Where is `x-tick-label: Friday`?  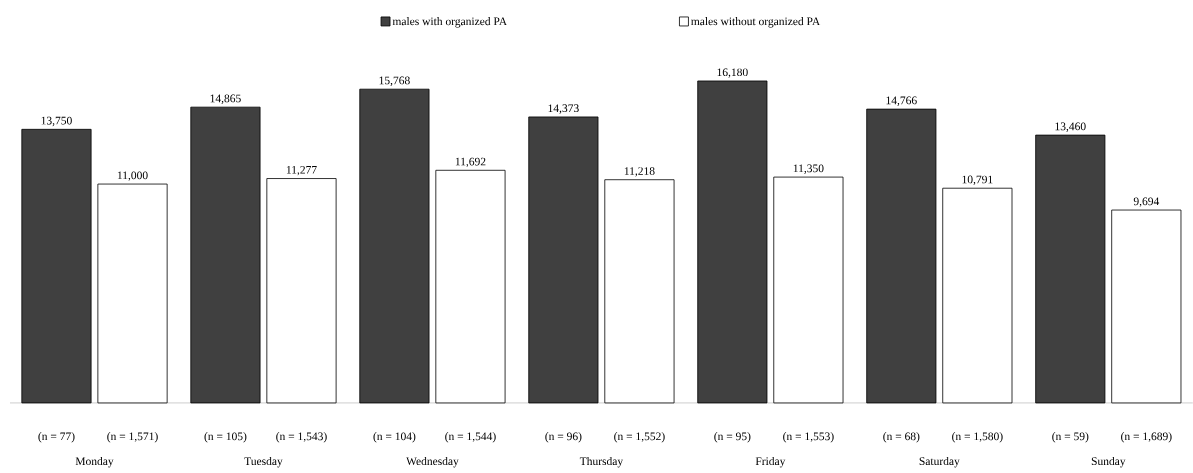 x-tick-label: Friday is located at coordinates (770, 462).